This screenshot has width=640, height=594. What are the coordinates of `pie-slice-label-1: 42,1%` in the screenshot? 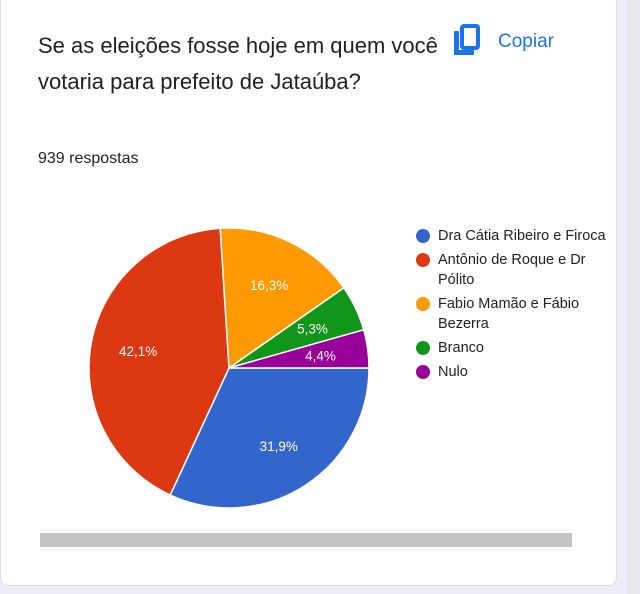 It's located at (138, 351).